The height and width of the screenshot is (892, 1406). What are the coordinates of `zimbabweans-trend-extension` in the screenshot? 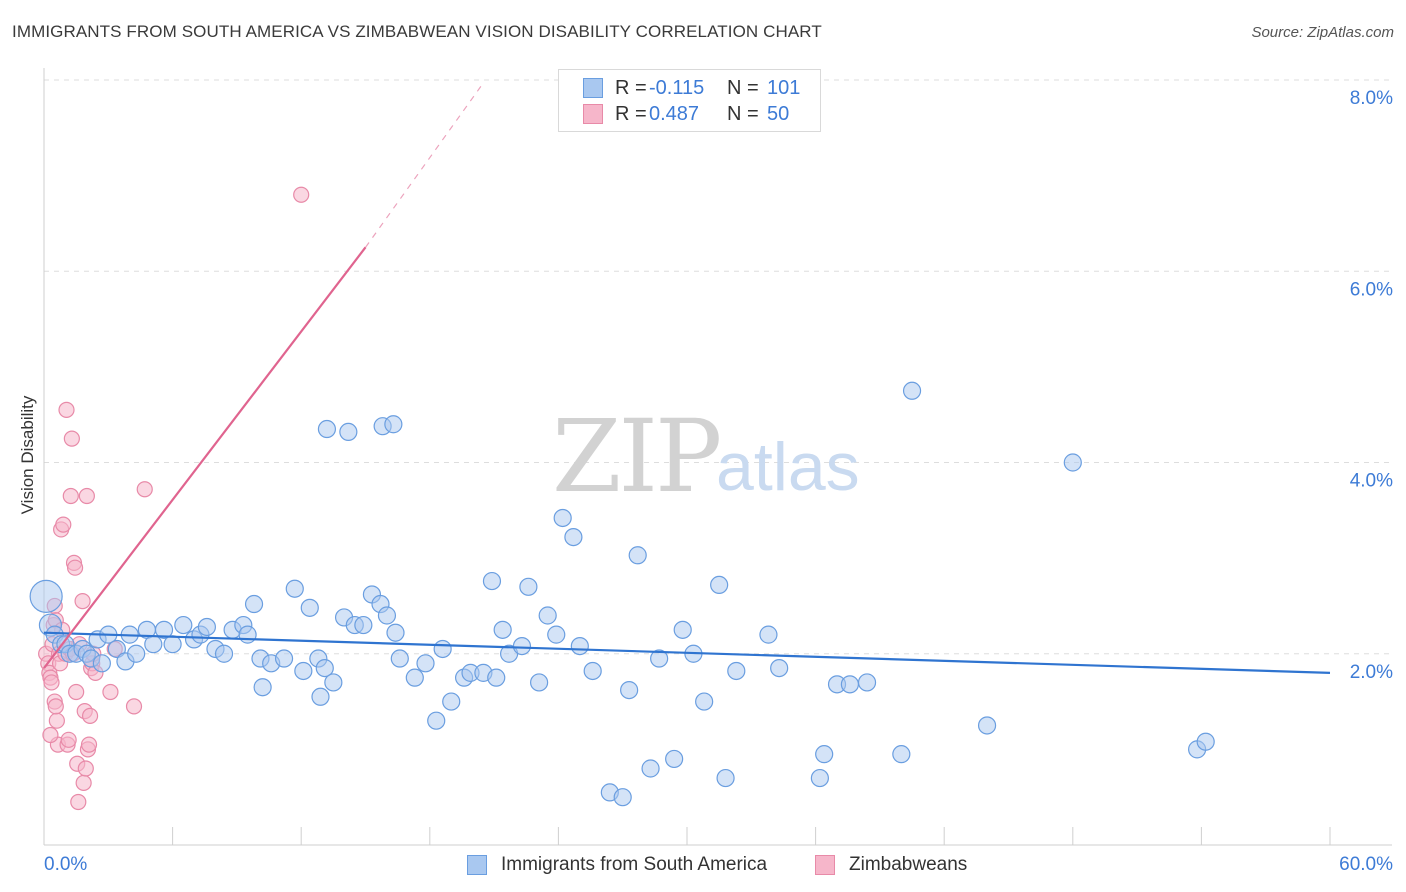 It's located at (424, 165).